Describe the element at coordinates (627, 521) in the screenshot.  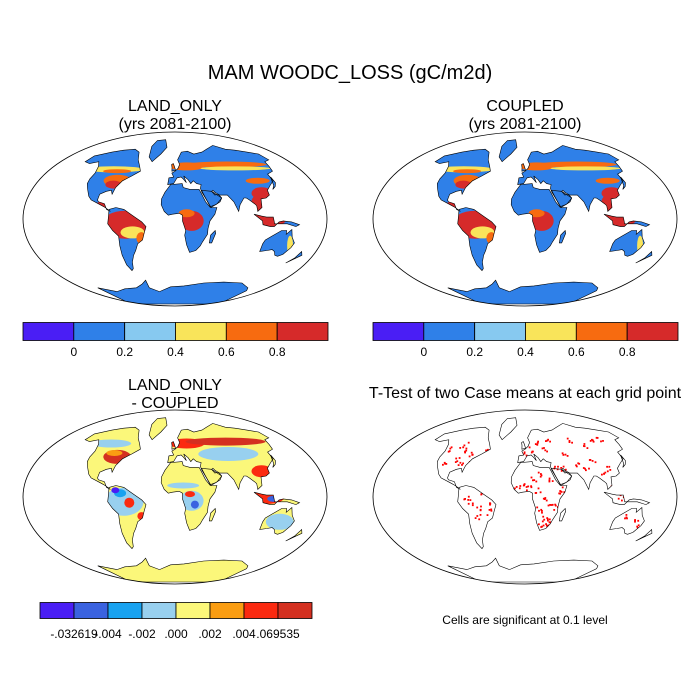
I see `land-australia` at that location.